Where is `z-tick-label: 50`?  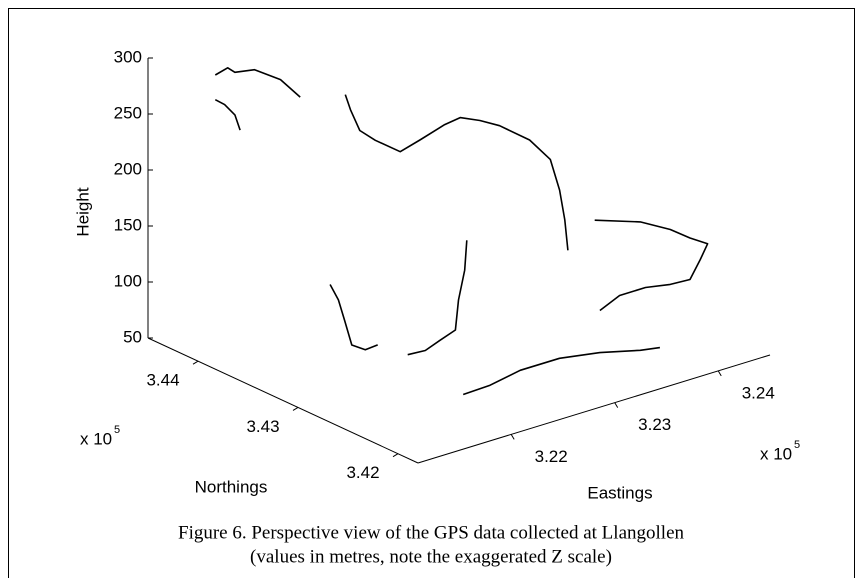
z-tick-label: 50 is located at coordinates (132, 336).